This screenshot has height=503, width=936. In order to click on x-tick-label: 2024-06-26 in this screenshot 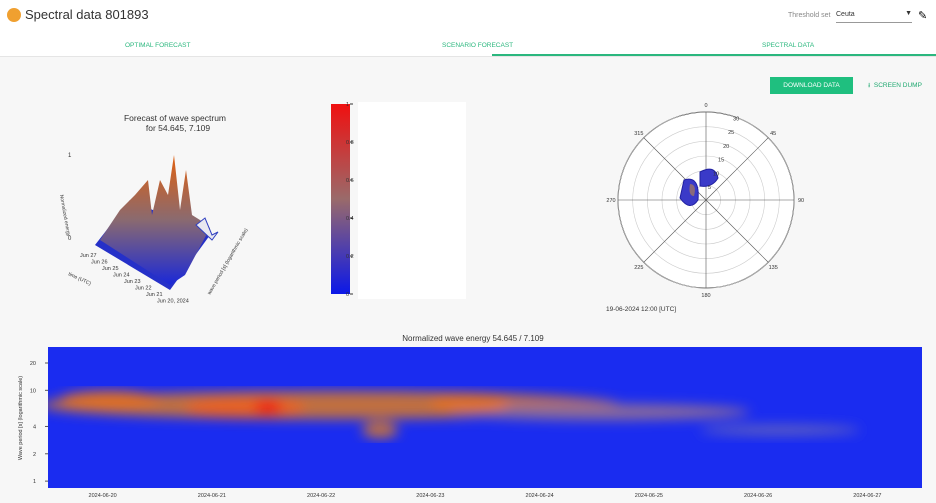, I will do `click(758, 496)`.